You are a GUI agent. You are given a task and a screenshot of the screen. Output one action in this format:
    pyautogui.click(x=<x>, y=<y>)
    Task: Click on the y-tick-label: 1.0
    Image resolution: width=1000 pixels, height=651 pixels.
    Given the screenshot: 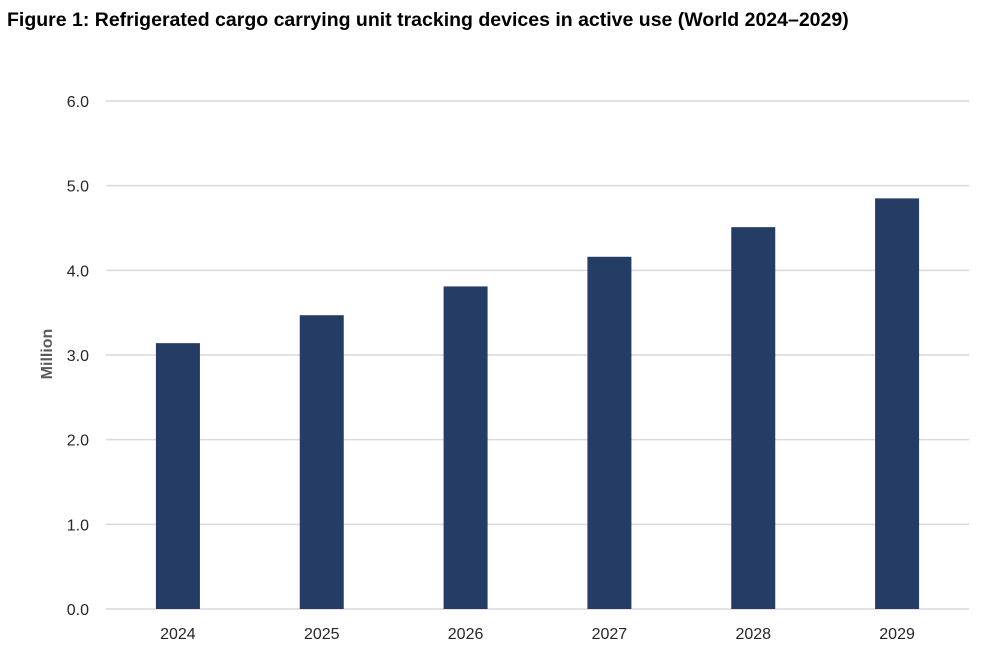 What is the action you would take?
    pyautogui.click(x=78, y=525)
    